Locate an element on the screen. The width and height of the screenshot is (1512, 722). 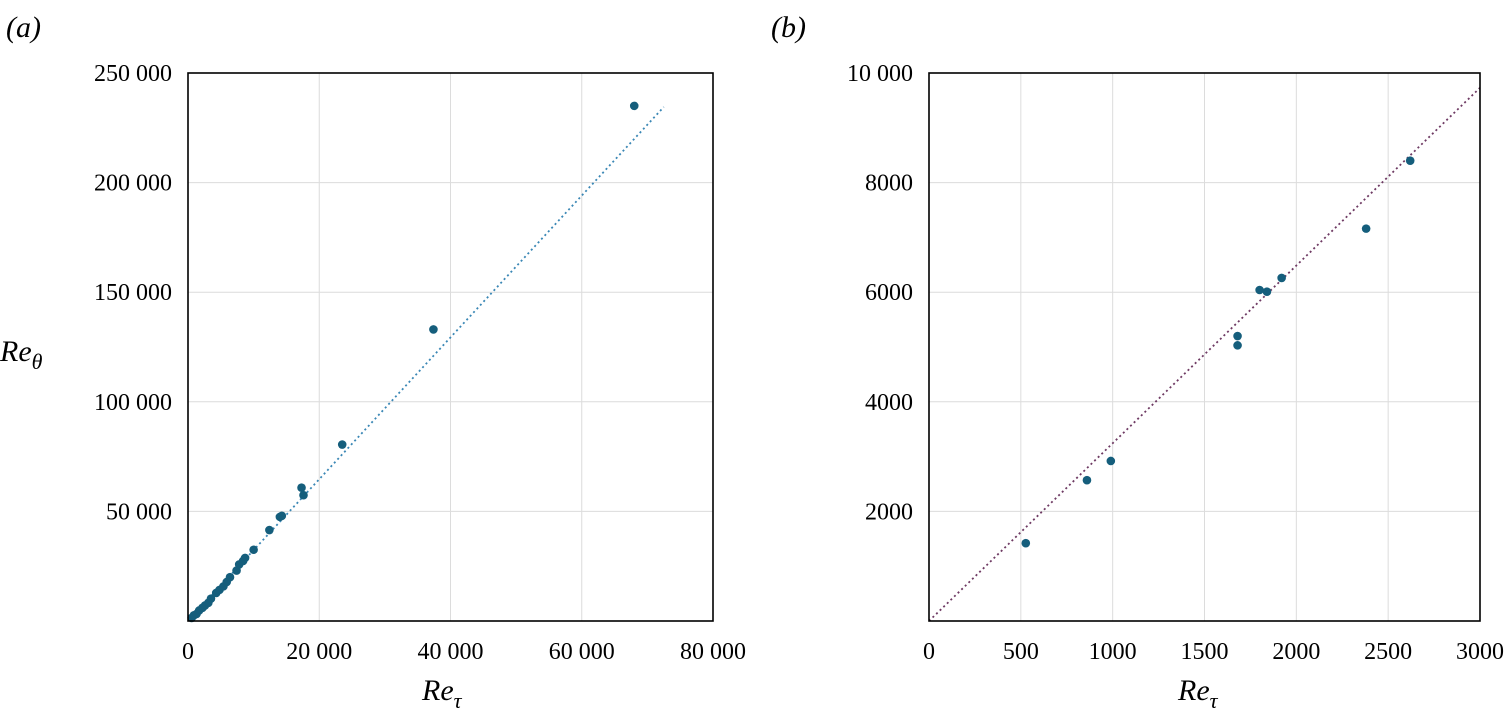
panel-a-x-tick-label: 60 000 is located at coordinates (582, 652).